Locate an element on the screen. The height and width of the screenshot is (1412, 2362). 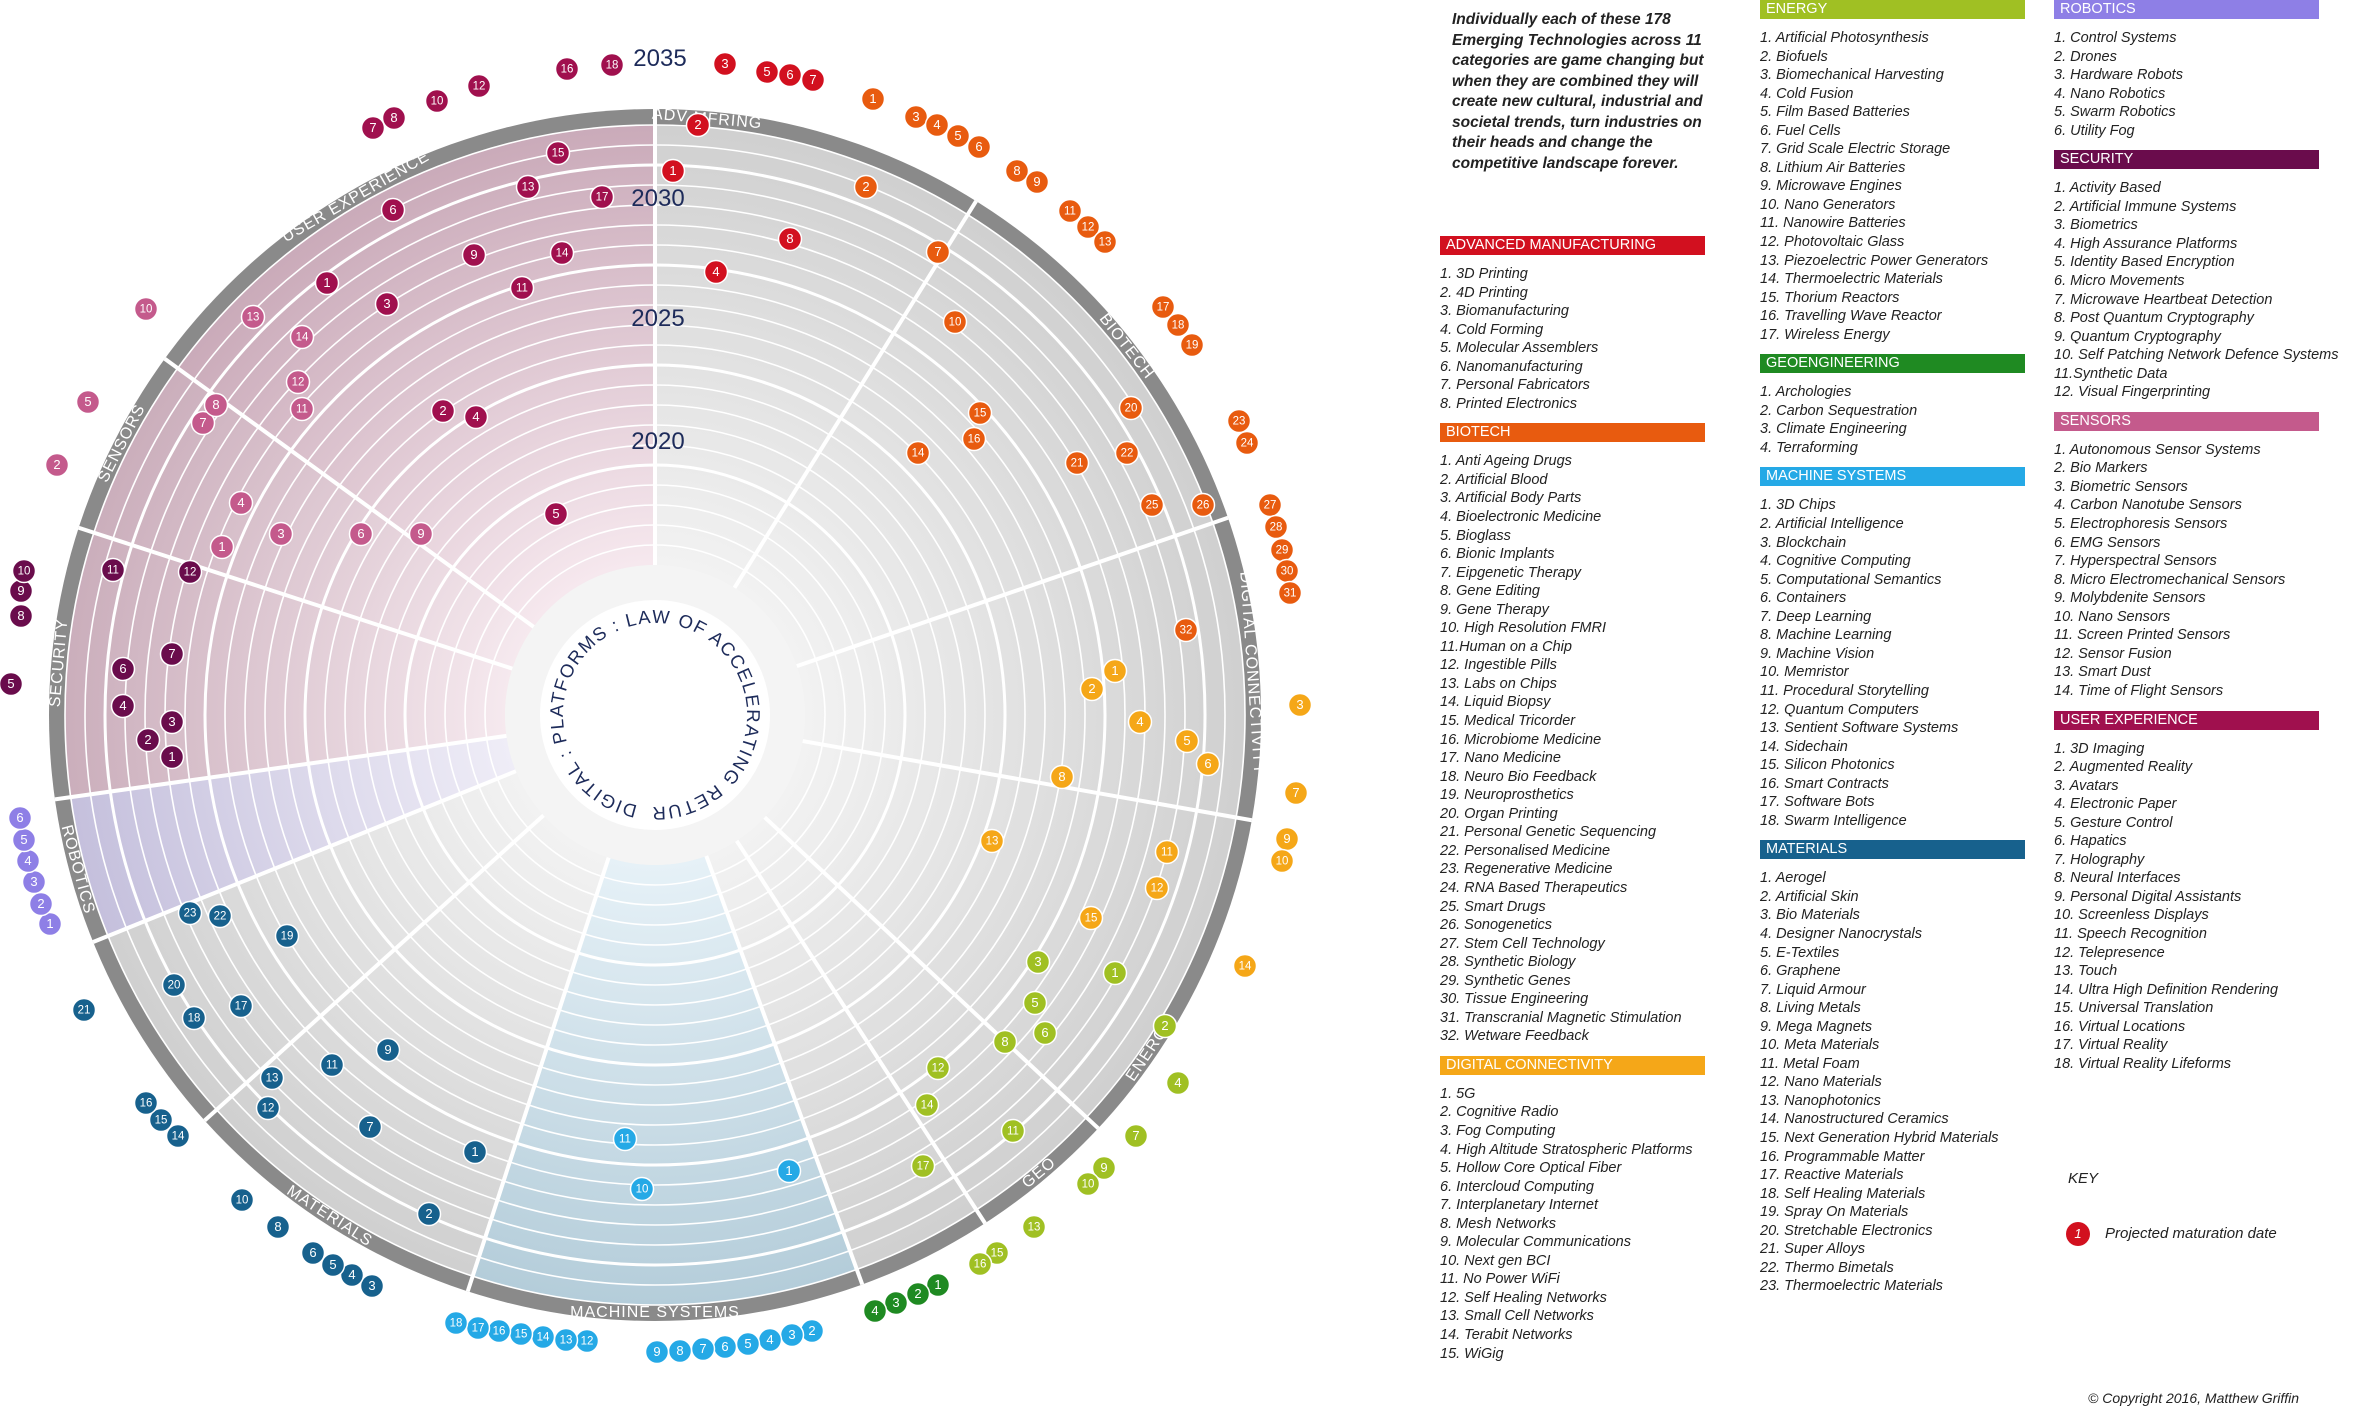
technology-marker: 22 is located at coordinates (220, 916).